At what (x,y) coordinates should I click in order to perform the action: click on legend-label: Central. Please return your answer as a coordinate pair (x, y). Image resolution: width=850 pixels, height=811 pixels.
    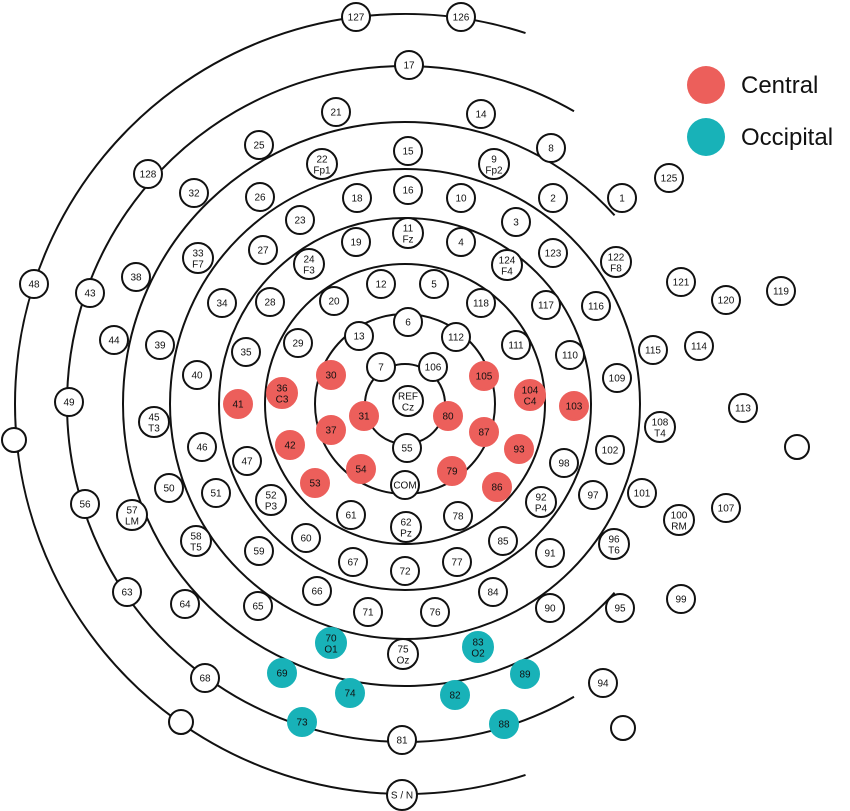
    Looking at the image, I should click on (779, 85).